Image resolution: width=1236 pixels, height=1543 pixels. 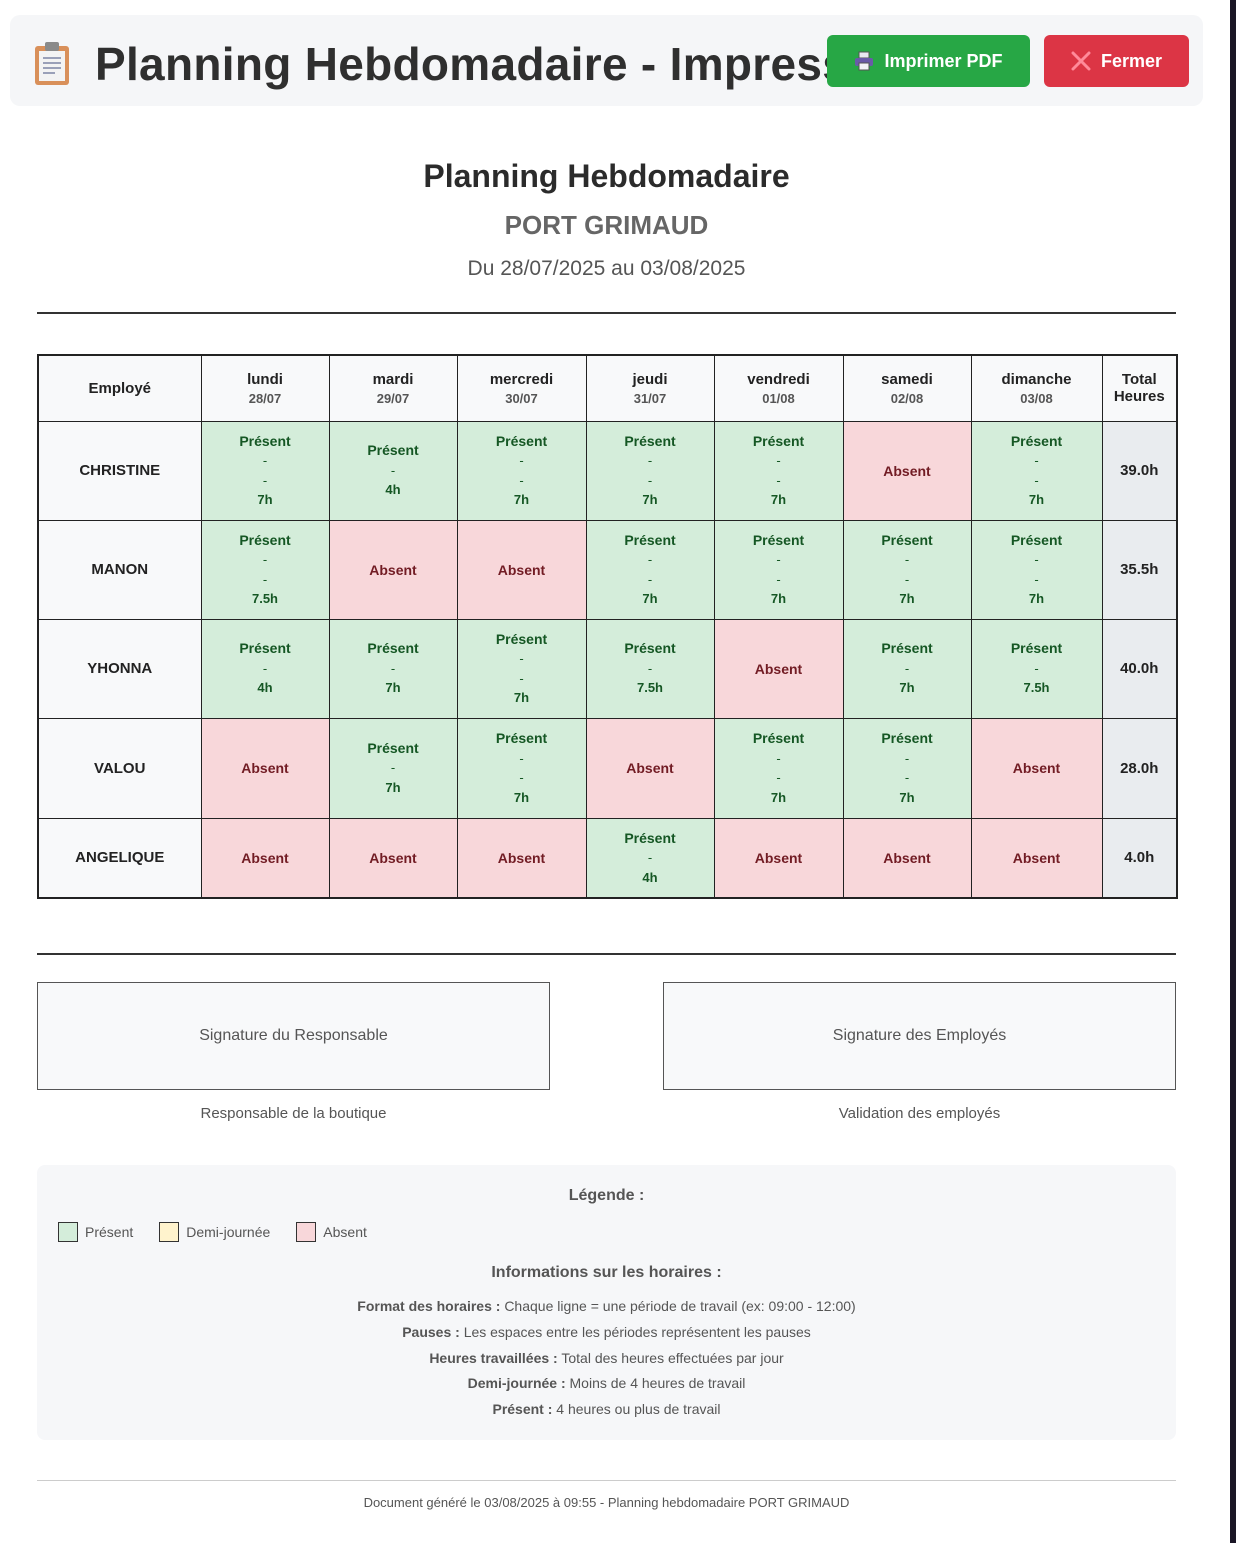 I want to click on day-header: mercredi 30/07, so click(x=521, y=388).